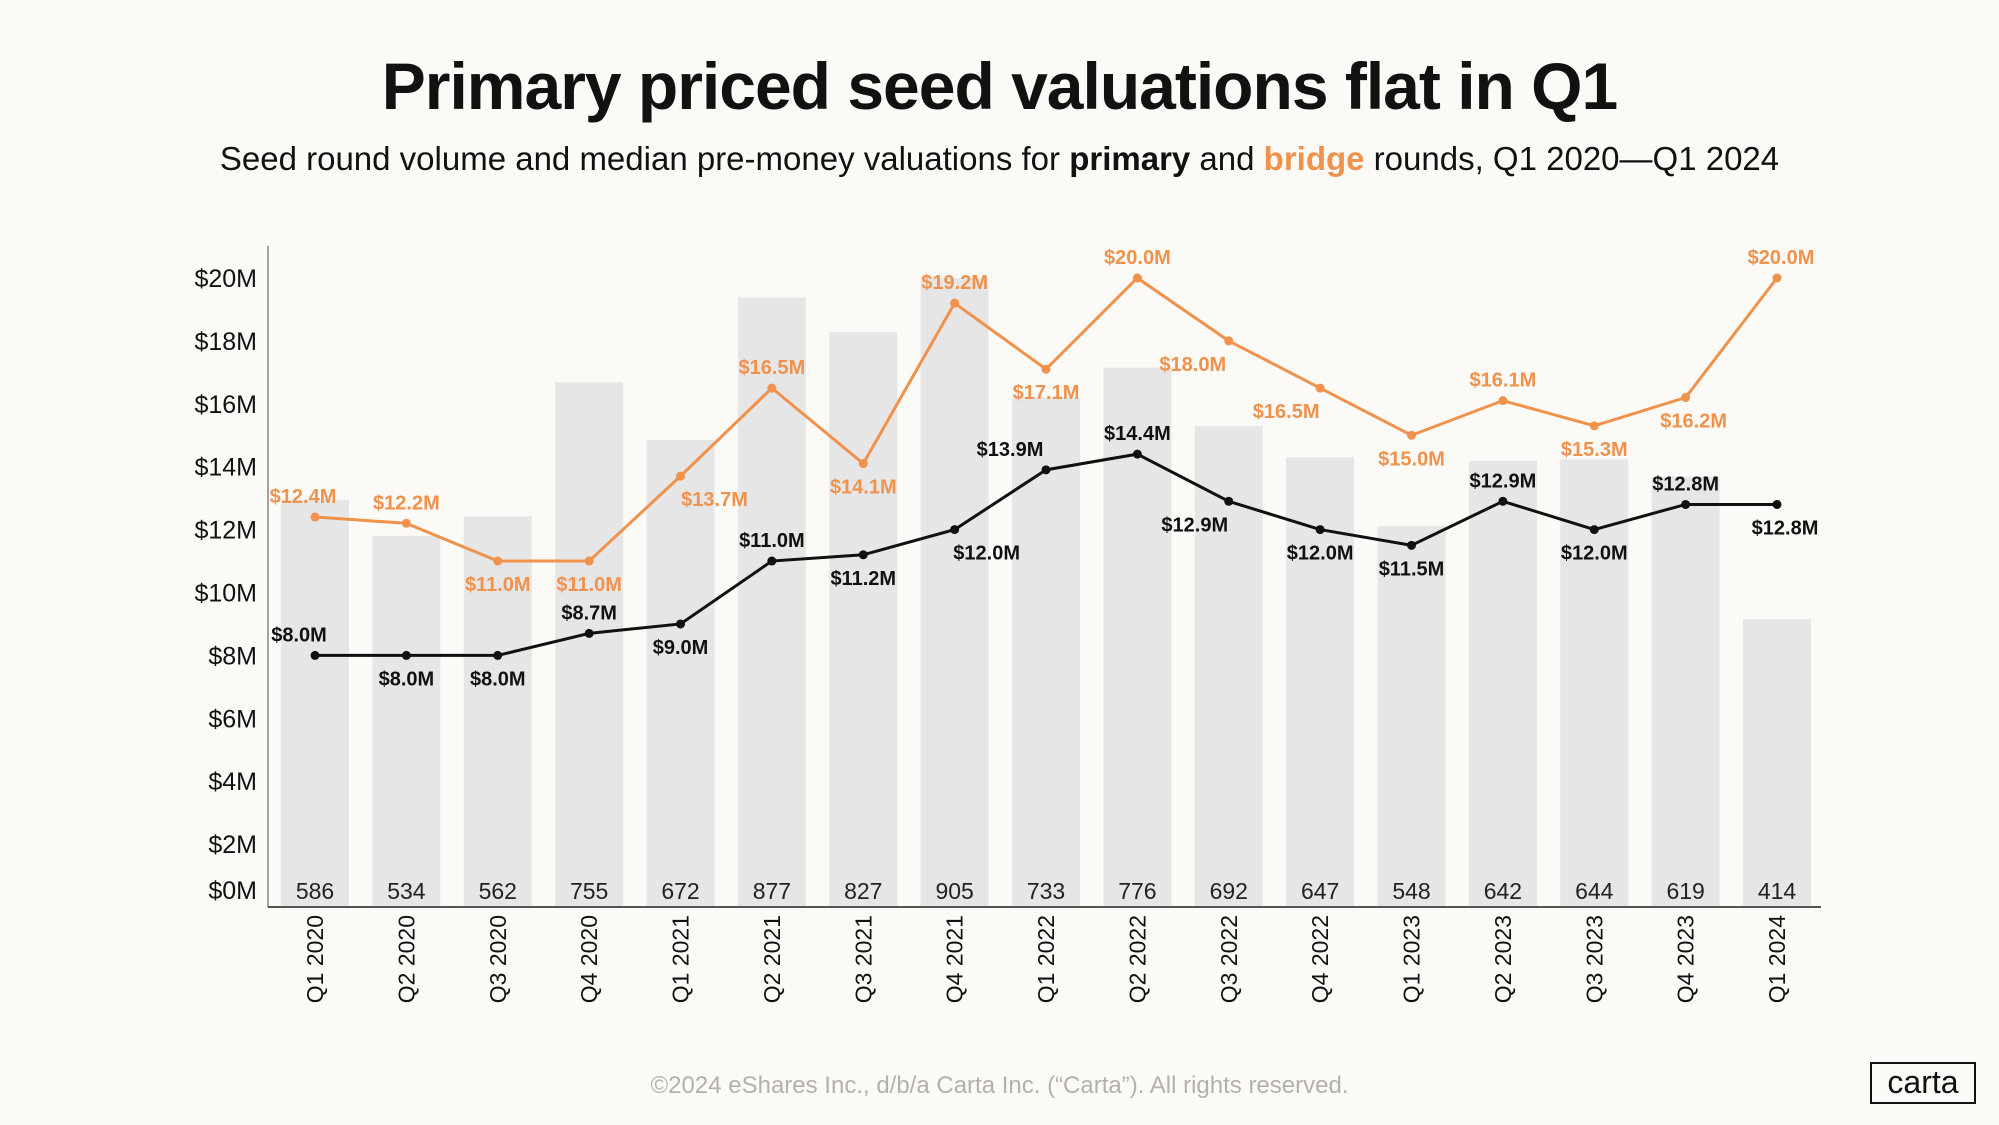 The height and width of the screenshot is (1125, 1999). Describe the element at coordinates (406, 503) in the screenshot. I see `bridge-data-label: $12.2M` at that location.